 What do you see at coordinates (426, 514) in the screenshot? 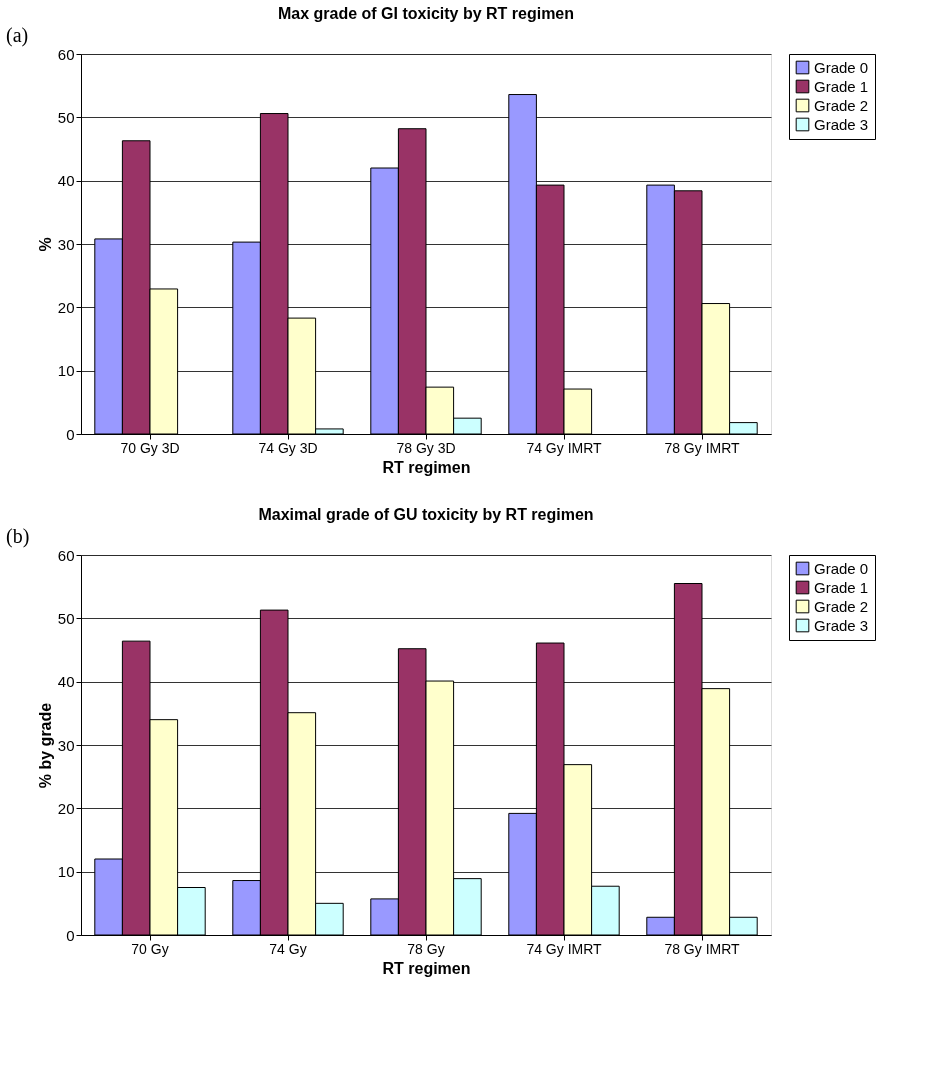
I see `chart-title: Maximal grade of GU toxicity by RT regimen` at bounding box center [426, 514].